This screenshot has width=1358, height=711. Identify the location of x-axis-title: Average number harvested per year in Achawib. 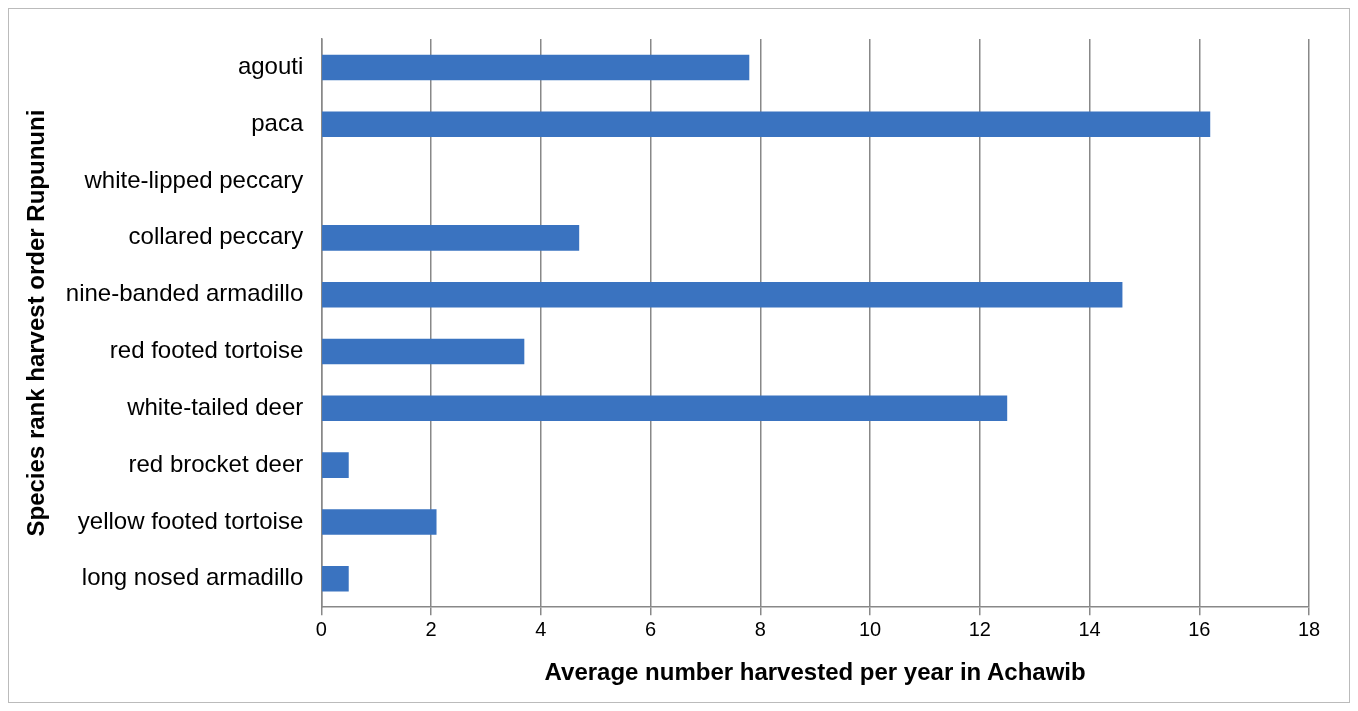
(815, 672).